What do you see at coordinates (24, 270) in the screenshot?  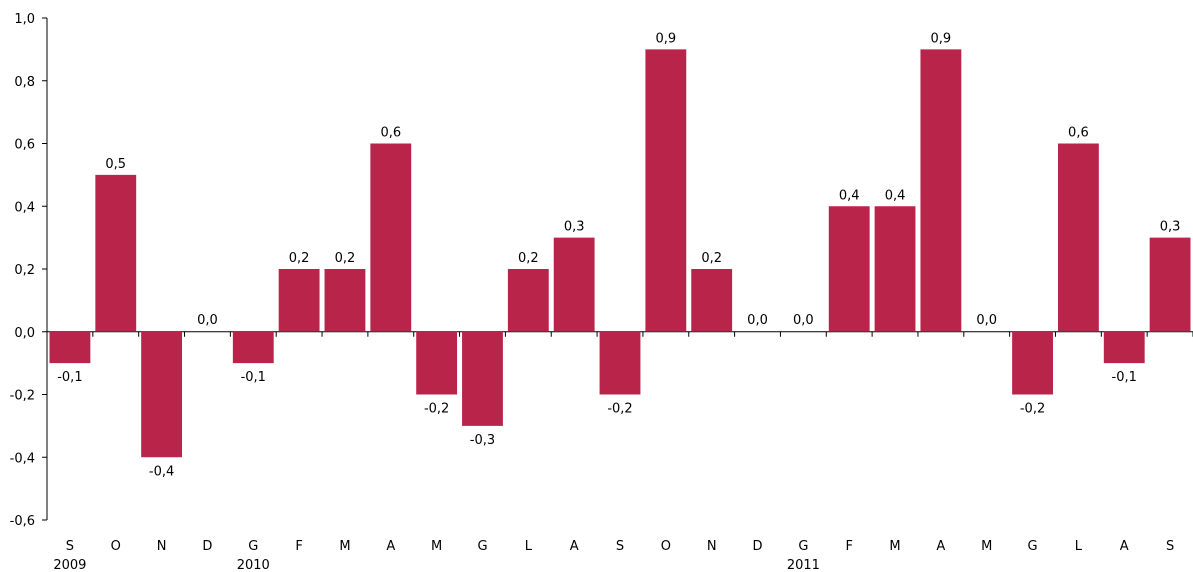 I see `y-tick-label: 0,2` at bounding box center [24, 270].